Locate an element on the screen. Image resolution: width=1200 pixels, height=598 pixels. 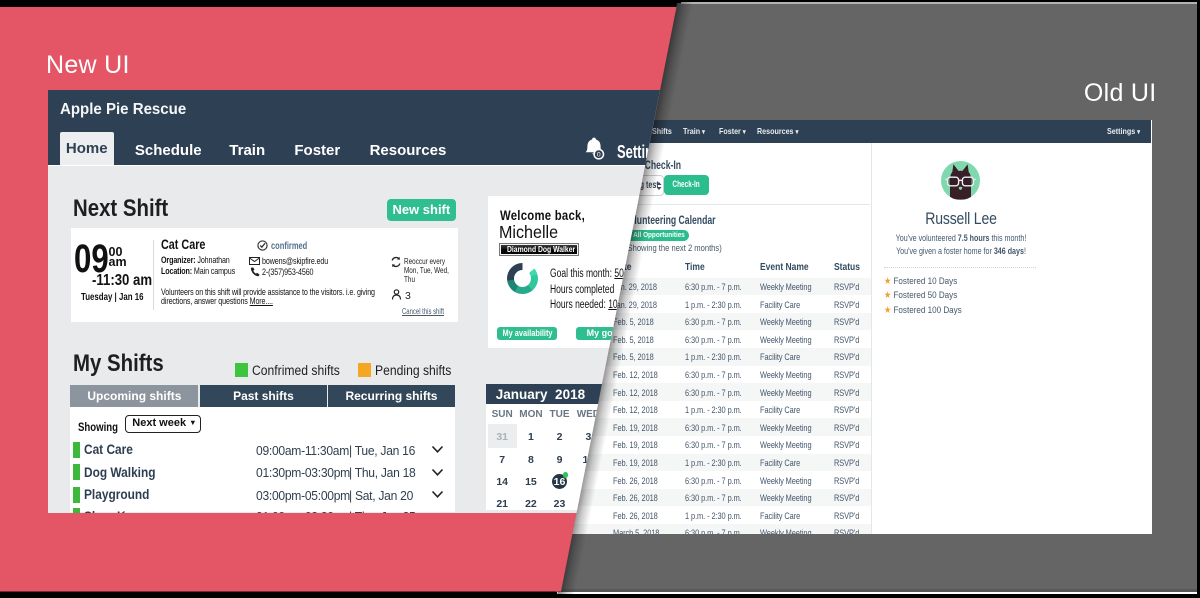
svg-text: 0 is located at coordinates (599, 154).